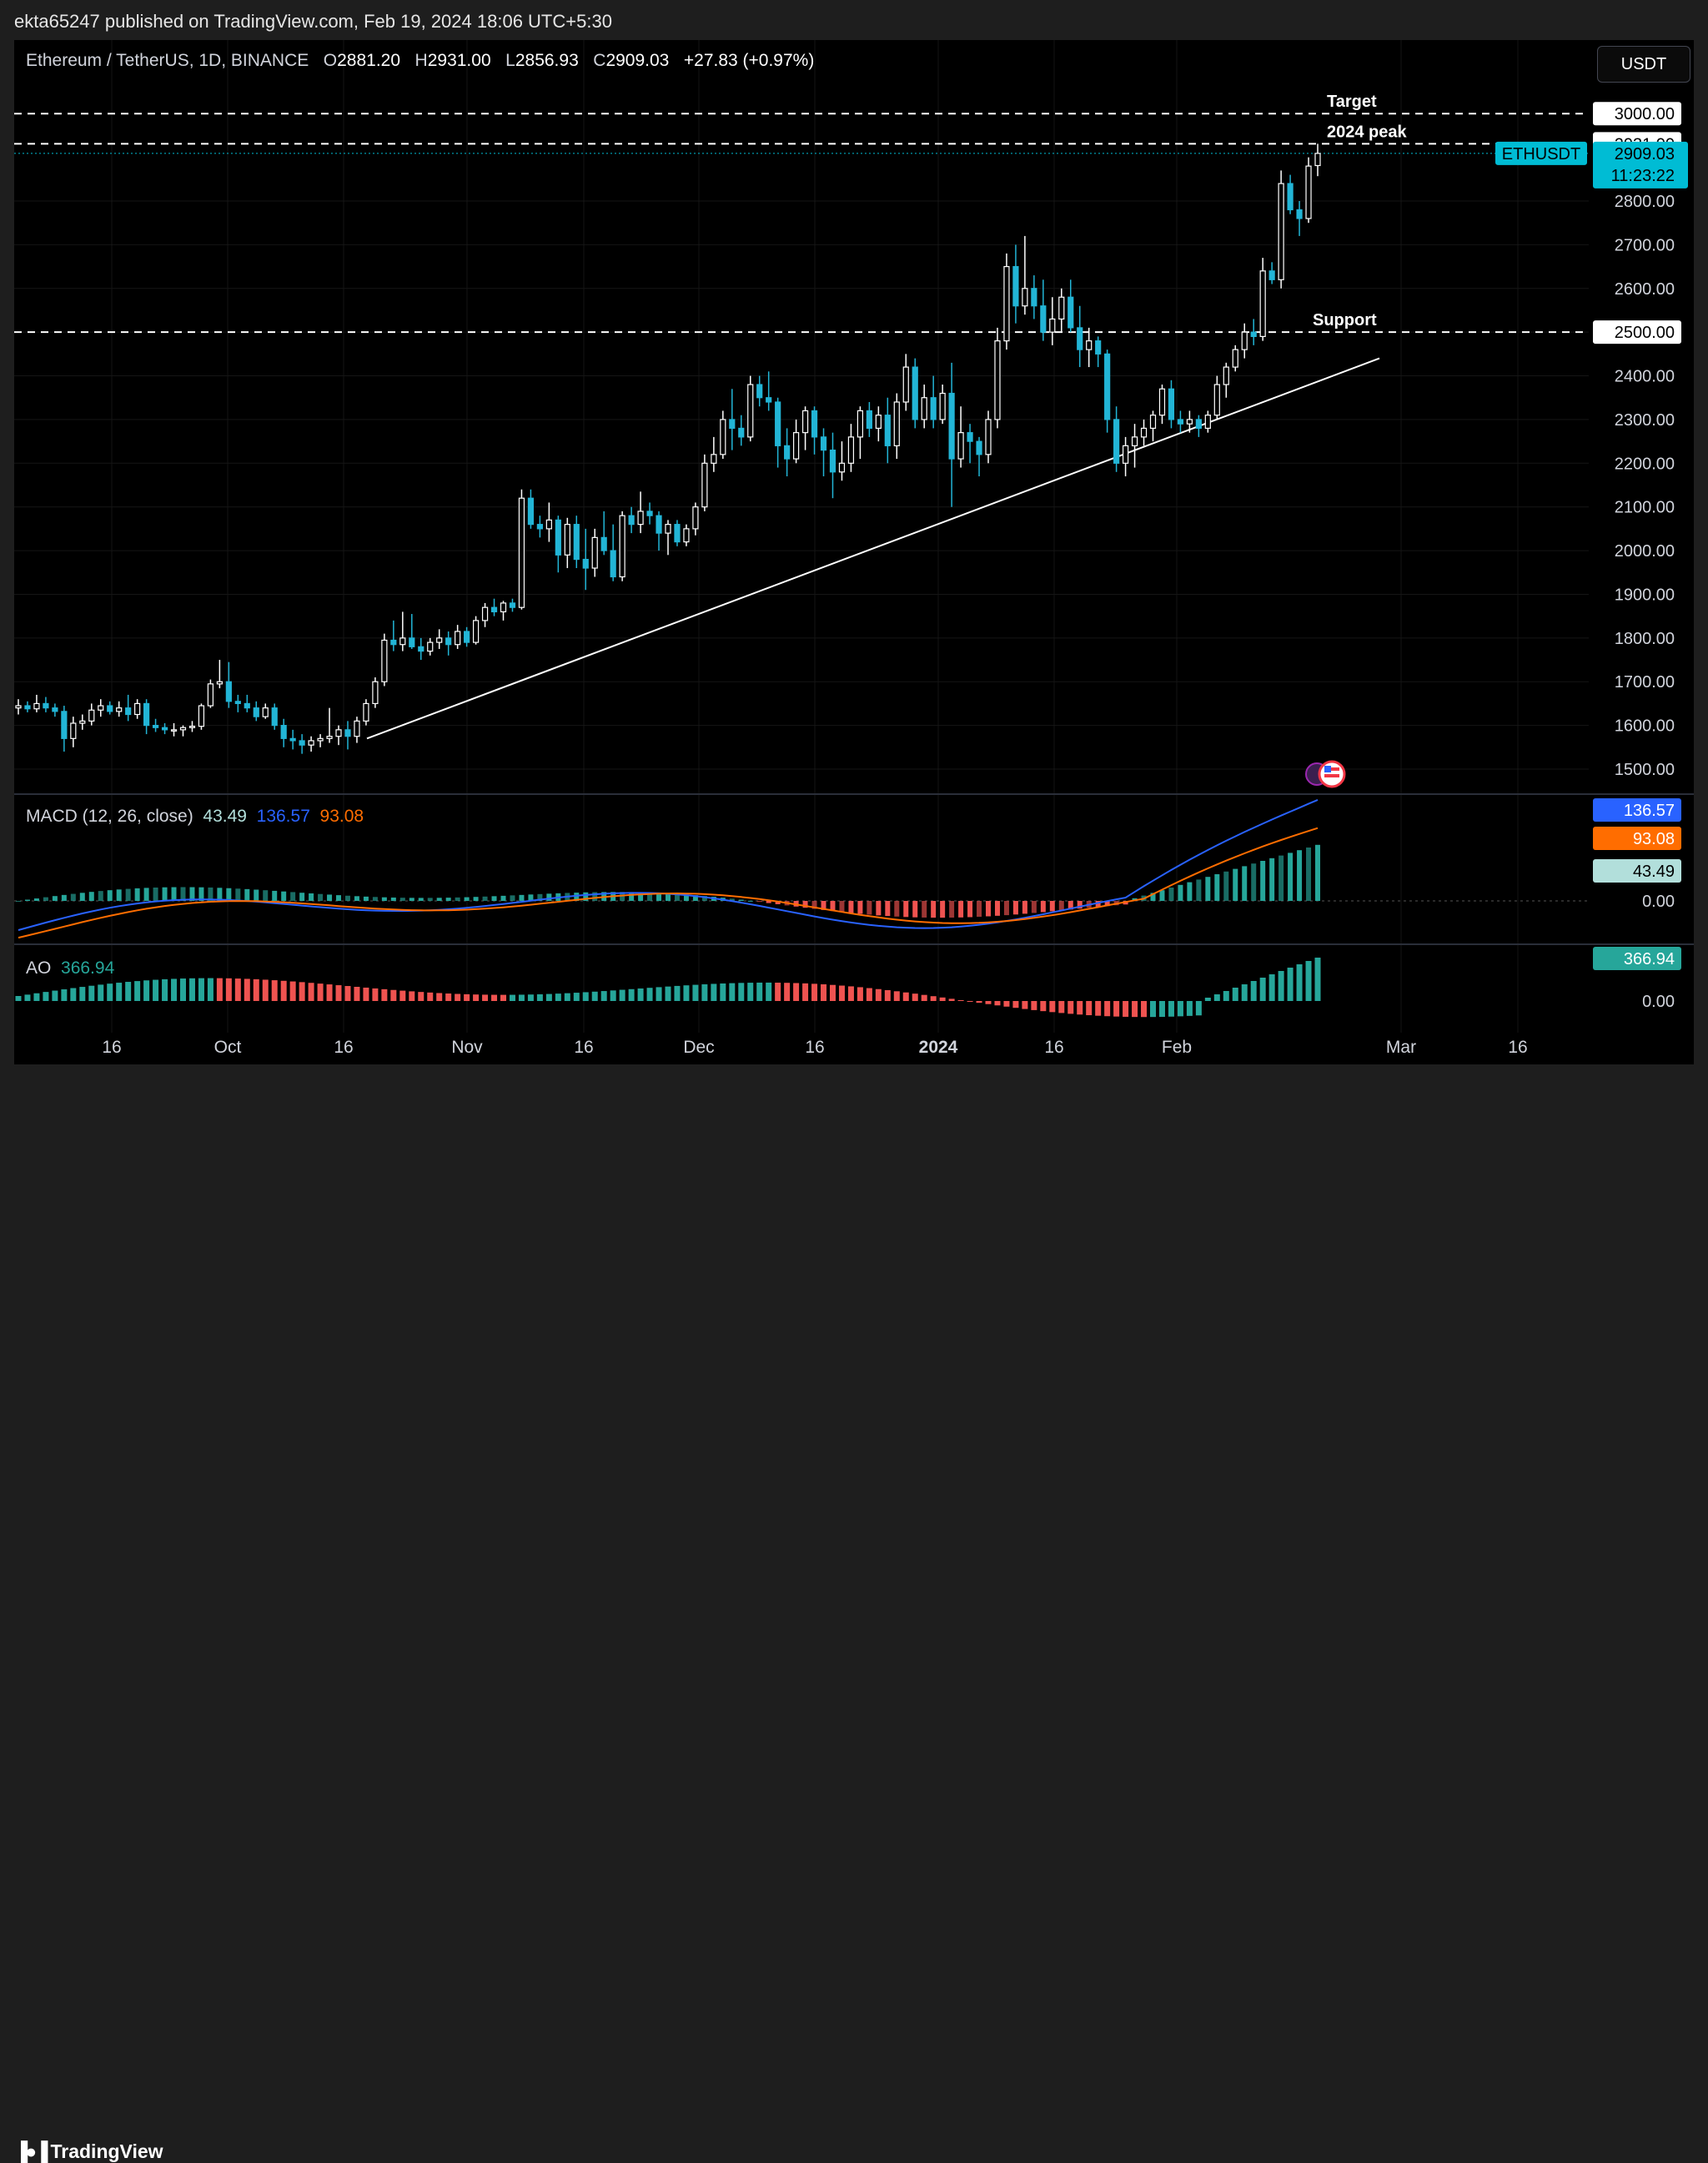  Describe the element at coordinates (1367, 132) in the screenshot. I see `level-annotation: 2024 peak` at that location.